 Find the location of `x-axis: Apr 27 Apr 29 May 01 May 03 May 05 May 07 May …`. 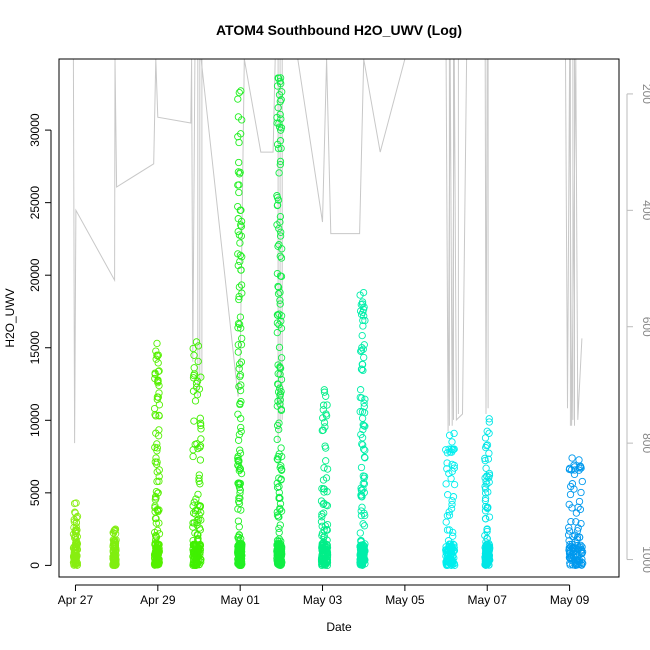

x-axis: Apr 27 Apr 29 May 01 May 03 May 05 May 07 May … is located at coordinates (324, 595).